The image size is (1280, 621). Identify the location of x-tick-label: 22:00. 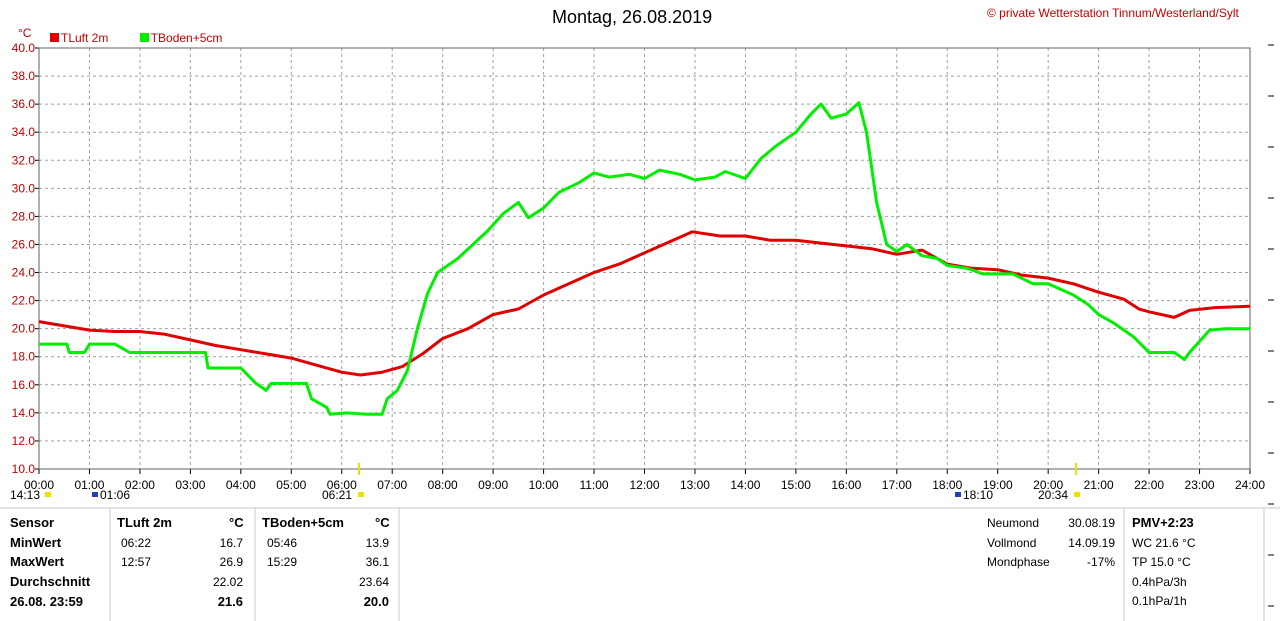
(1149, 485).